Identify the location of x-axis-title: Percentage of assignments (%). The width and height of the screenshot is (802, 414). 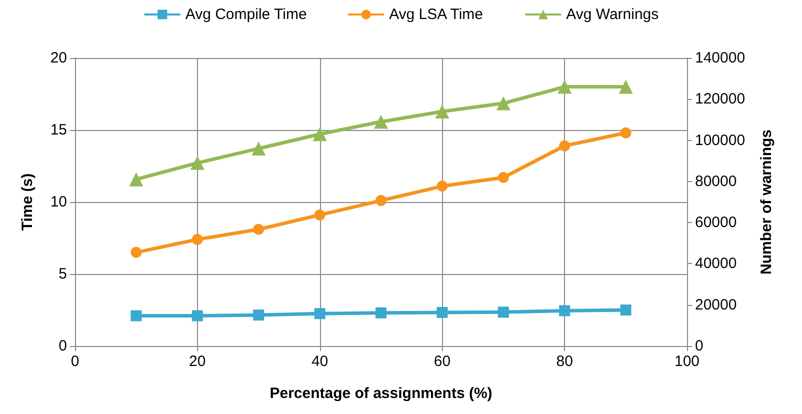
(381, 393).